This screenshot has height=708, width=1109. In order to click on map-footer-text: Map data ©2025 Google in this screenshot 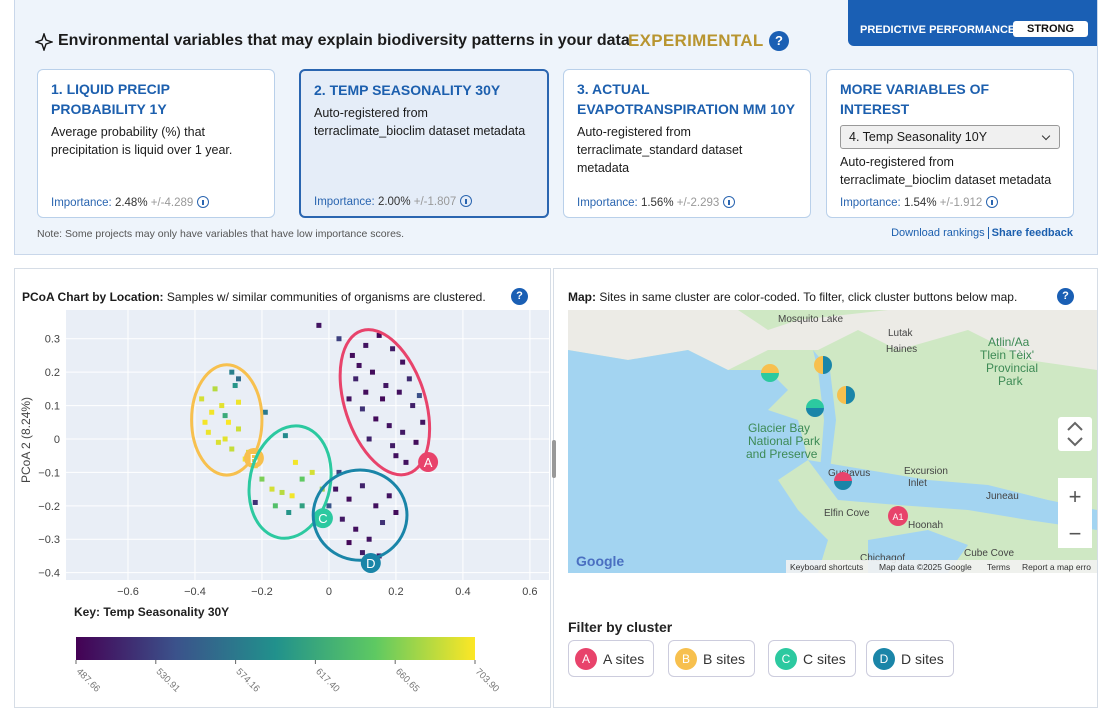, I will do `click(925, 567)`.